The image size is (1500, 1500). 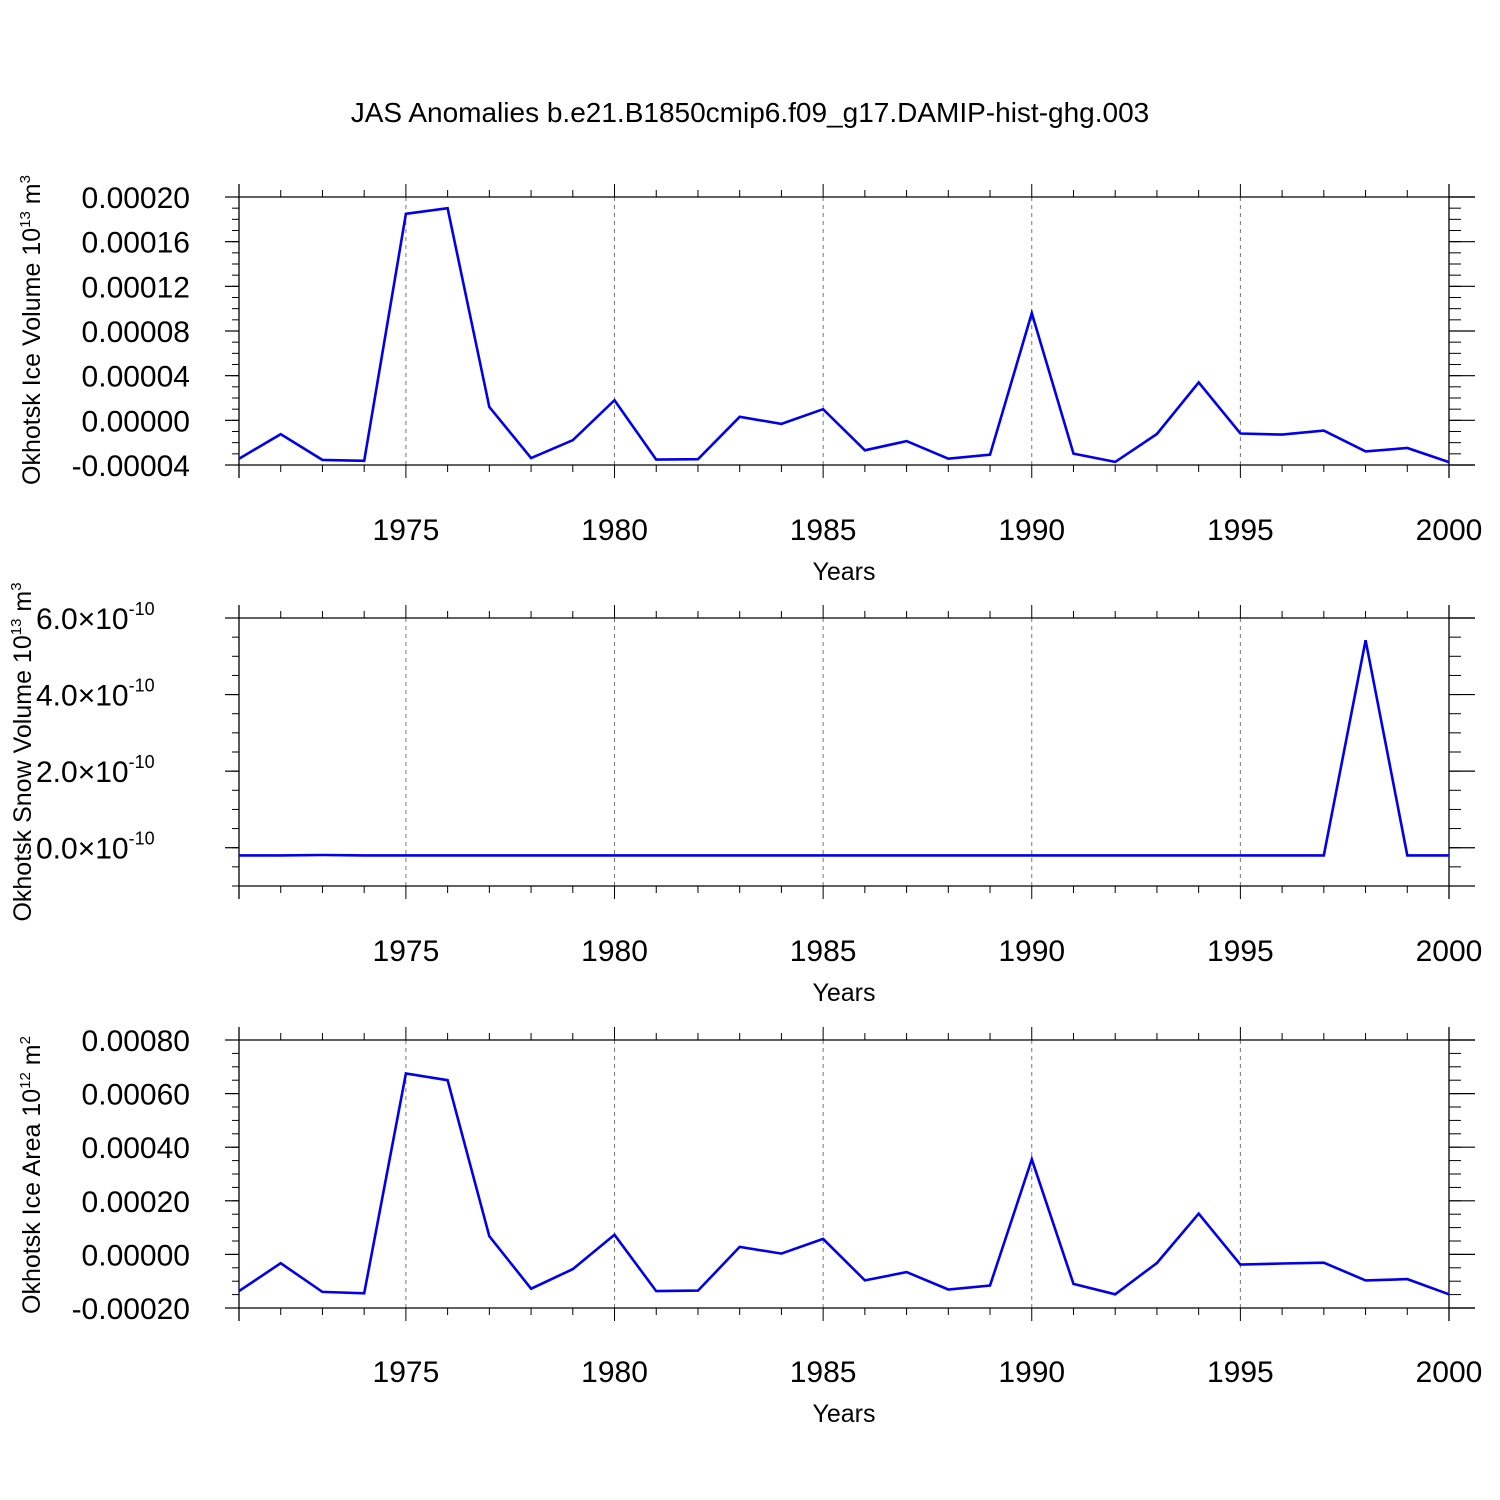 I want to click on snow-volume-xtick-label: 2000, so click(x=1449, y=951).